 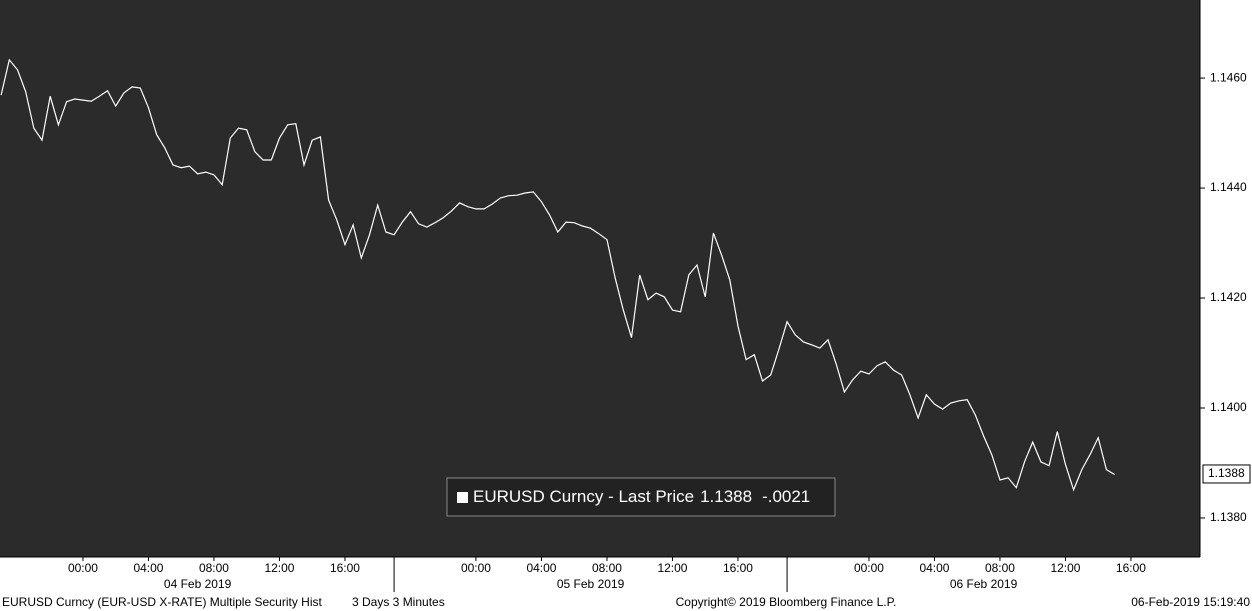 What do you see at coordinates (786, 602) in the screenshot?
I see `footer-copyright: Copyright© 2019 Bloomberg Finance L.P.` at bounding box center [786, 602].